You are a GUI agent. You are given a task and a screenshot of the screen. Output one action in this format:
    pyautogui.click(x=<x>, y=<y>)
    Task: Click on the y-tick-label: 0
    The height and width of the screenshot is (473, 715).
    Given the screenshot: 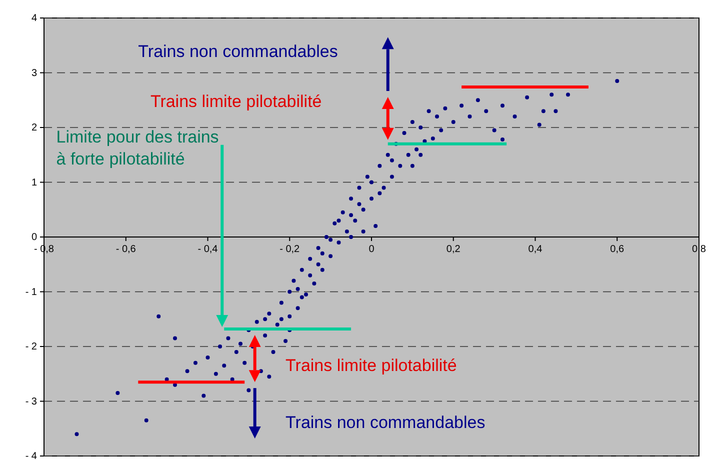 What is the action you would take?
    pyautogui.click(x=34, y=237)
    